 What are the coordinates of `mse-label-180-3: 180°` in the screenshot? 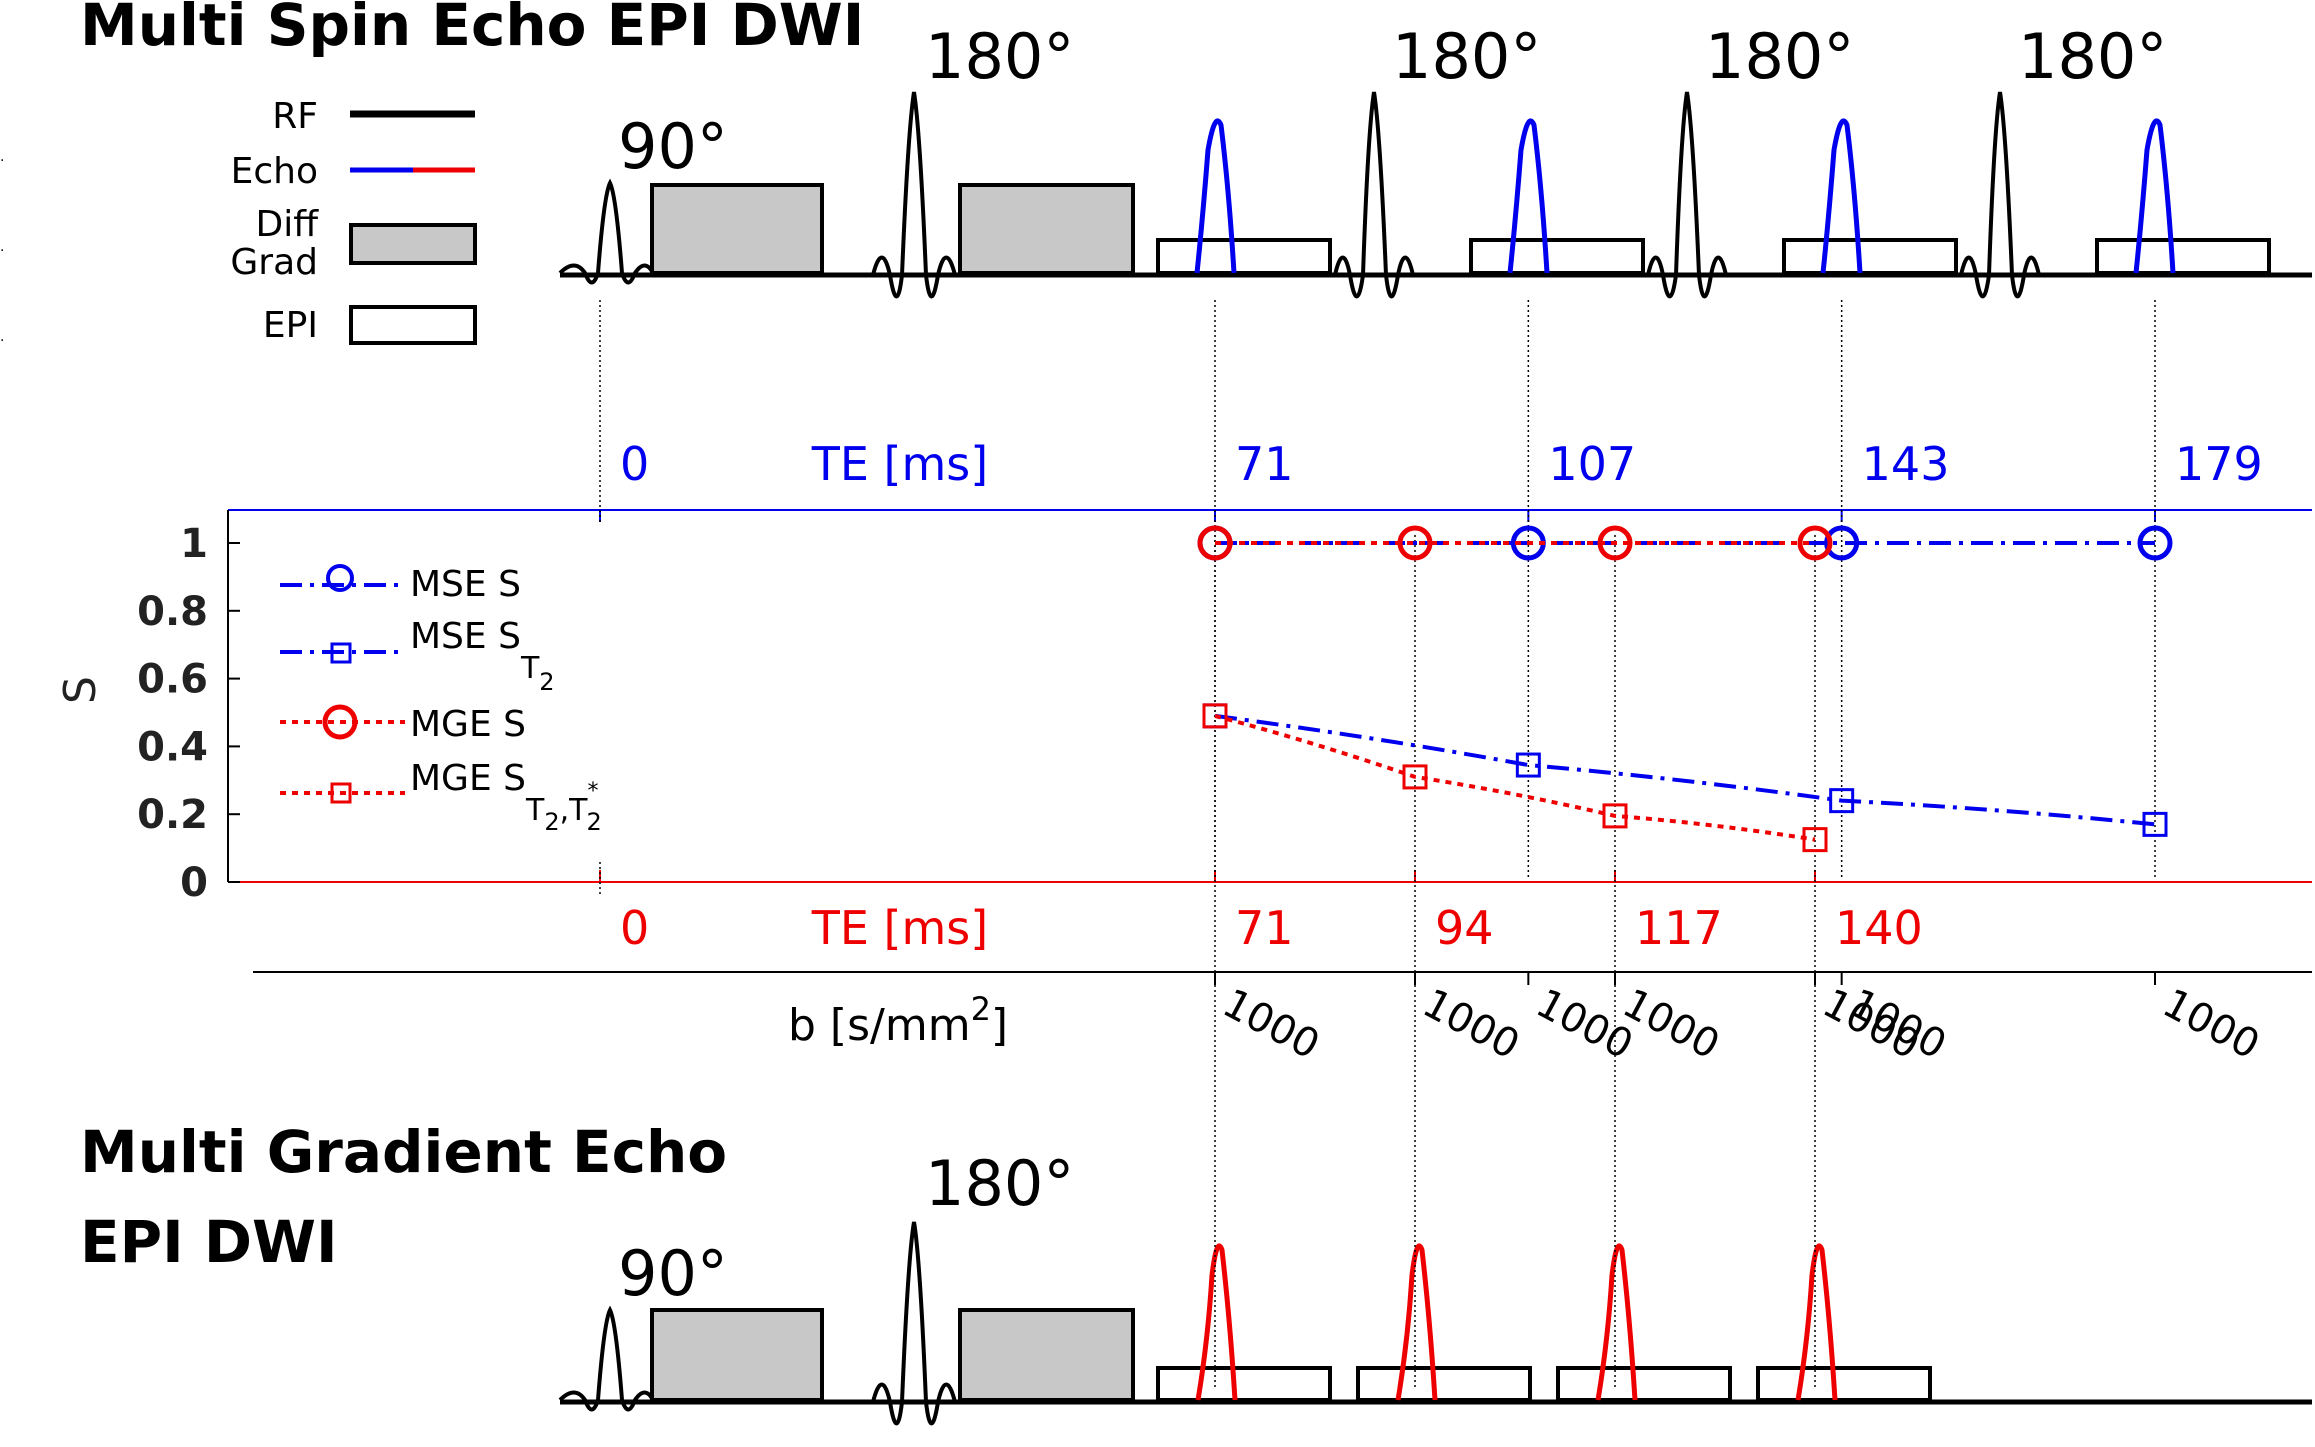 It's located at (1779, 56).